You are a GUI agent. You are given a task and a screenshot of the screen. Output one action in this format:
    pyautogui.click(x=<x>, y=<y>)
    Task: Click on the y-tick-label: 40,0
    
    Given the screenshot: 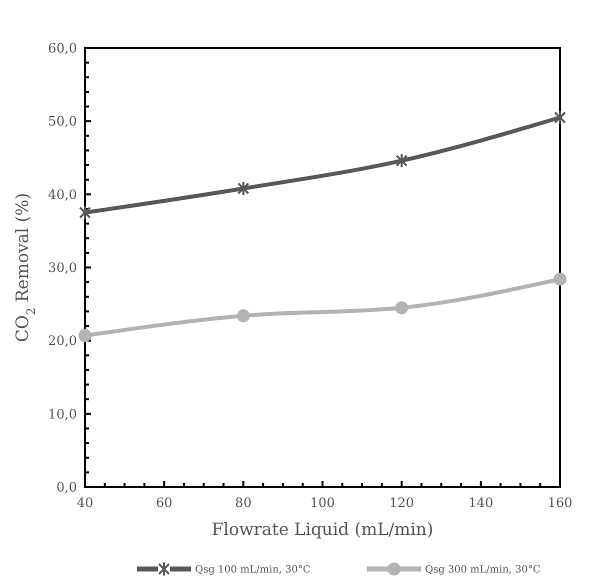 What is the action you would take?
    pyautogui.click(x=62, y=195)
    